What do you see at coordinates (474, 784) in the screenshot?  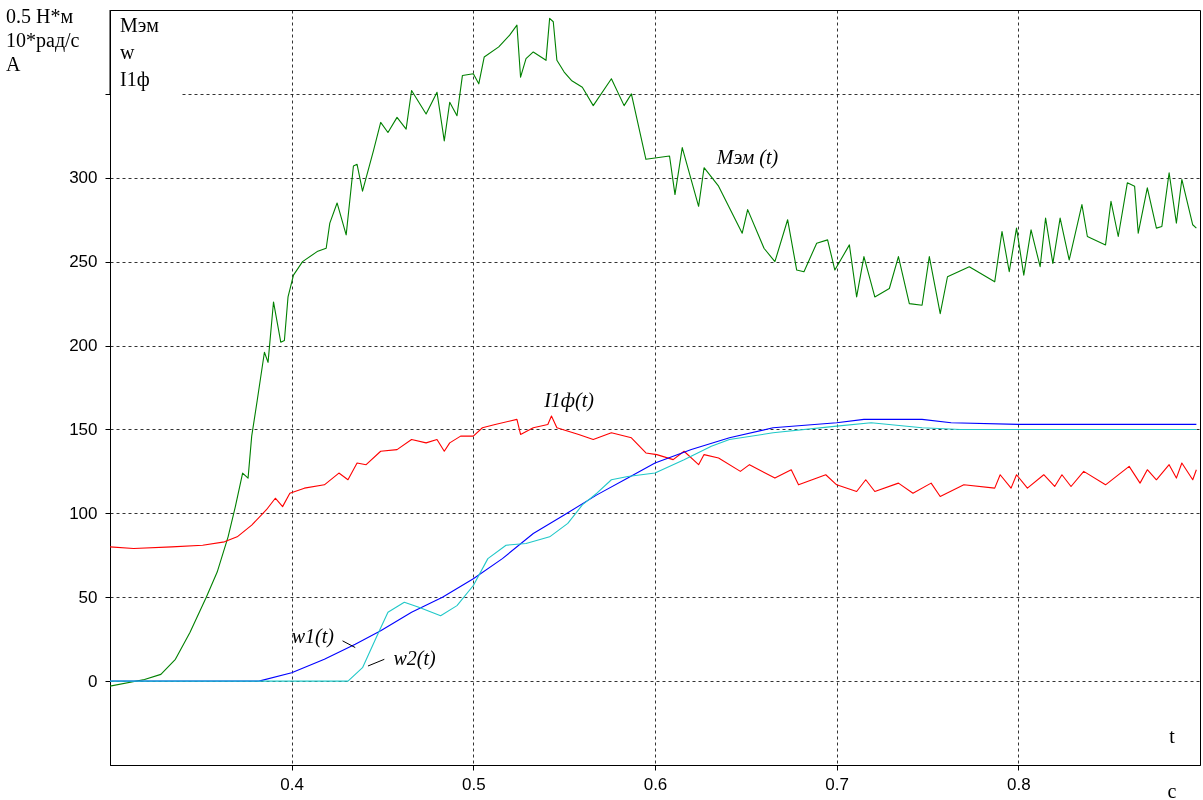 I see `x-tick-label: 0.5` at bounding box center [474, 784].